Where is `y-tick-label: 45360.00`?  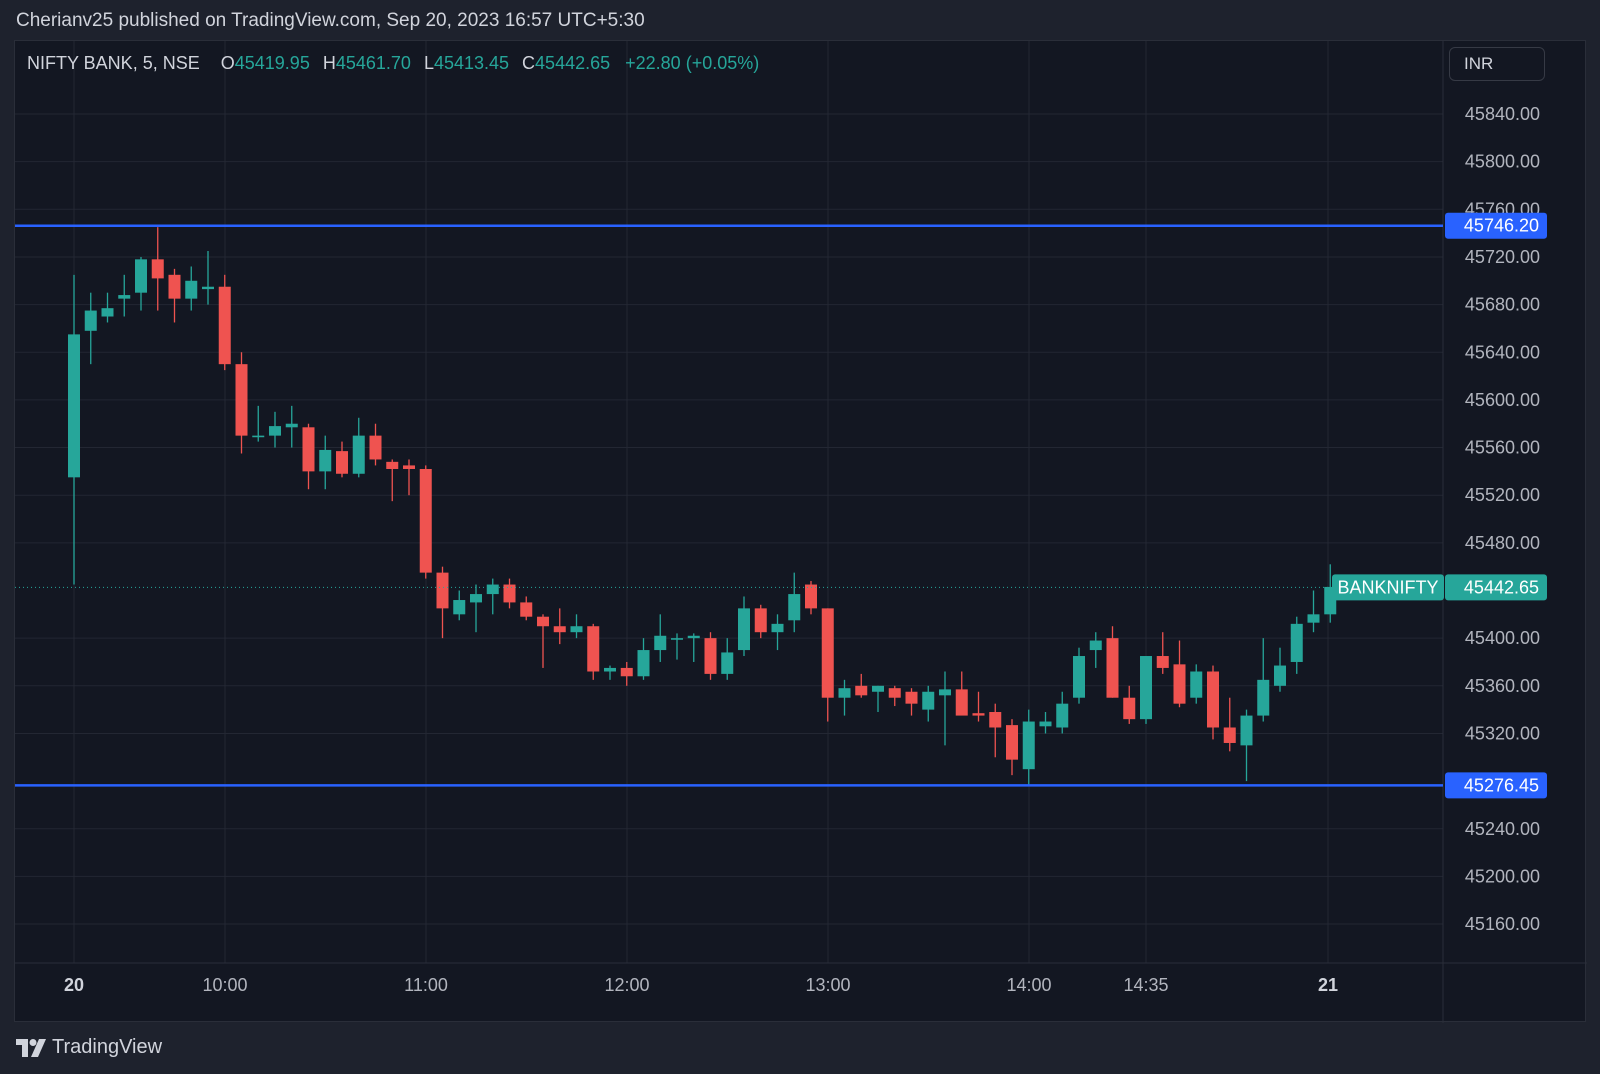
y-tick-label: 45360.00 is located at coordinates (1502, 686).